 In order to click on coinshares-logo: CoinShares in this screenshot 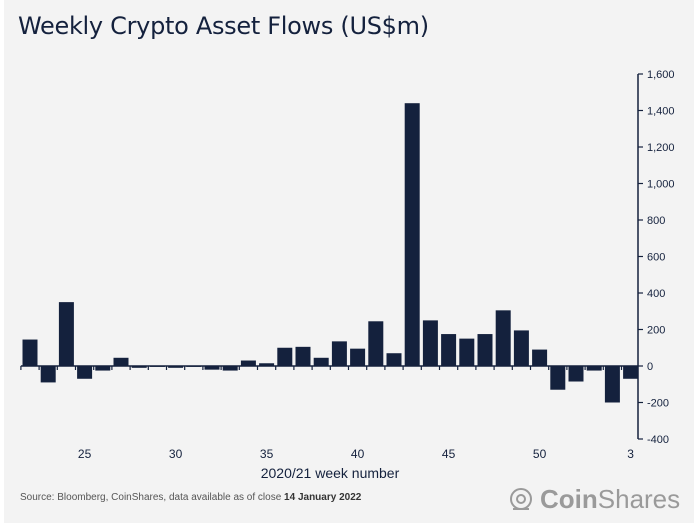, I will do `click(594, 499)`.